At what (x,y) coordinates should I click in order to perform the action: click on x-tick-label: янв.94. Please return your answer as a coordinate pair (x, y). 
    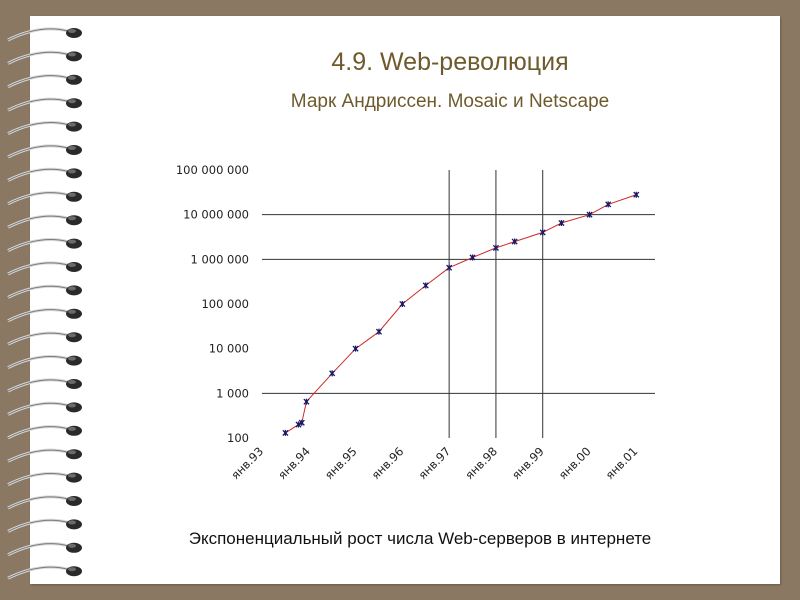
    Looking at the image, I should click on (294, 463).